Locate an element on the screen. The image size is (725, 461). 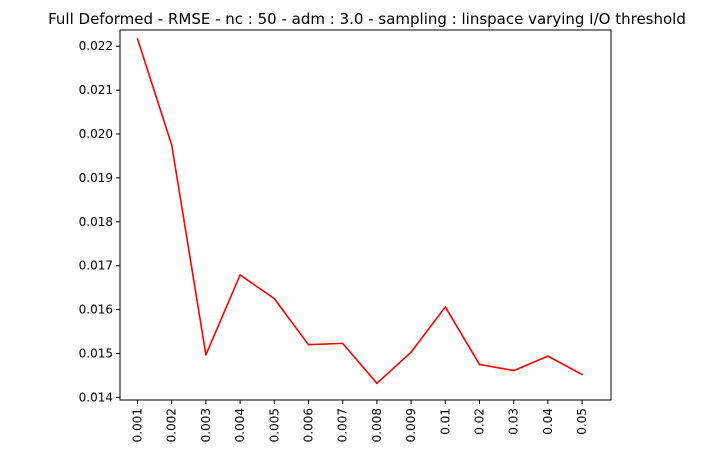
x-tick-label: 0.02 is located at coordinates (480, 421).